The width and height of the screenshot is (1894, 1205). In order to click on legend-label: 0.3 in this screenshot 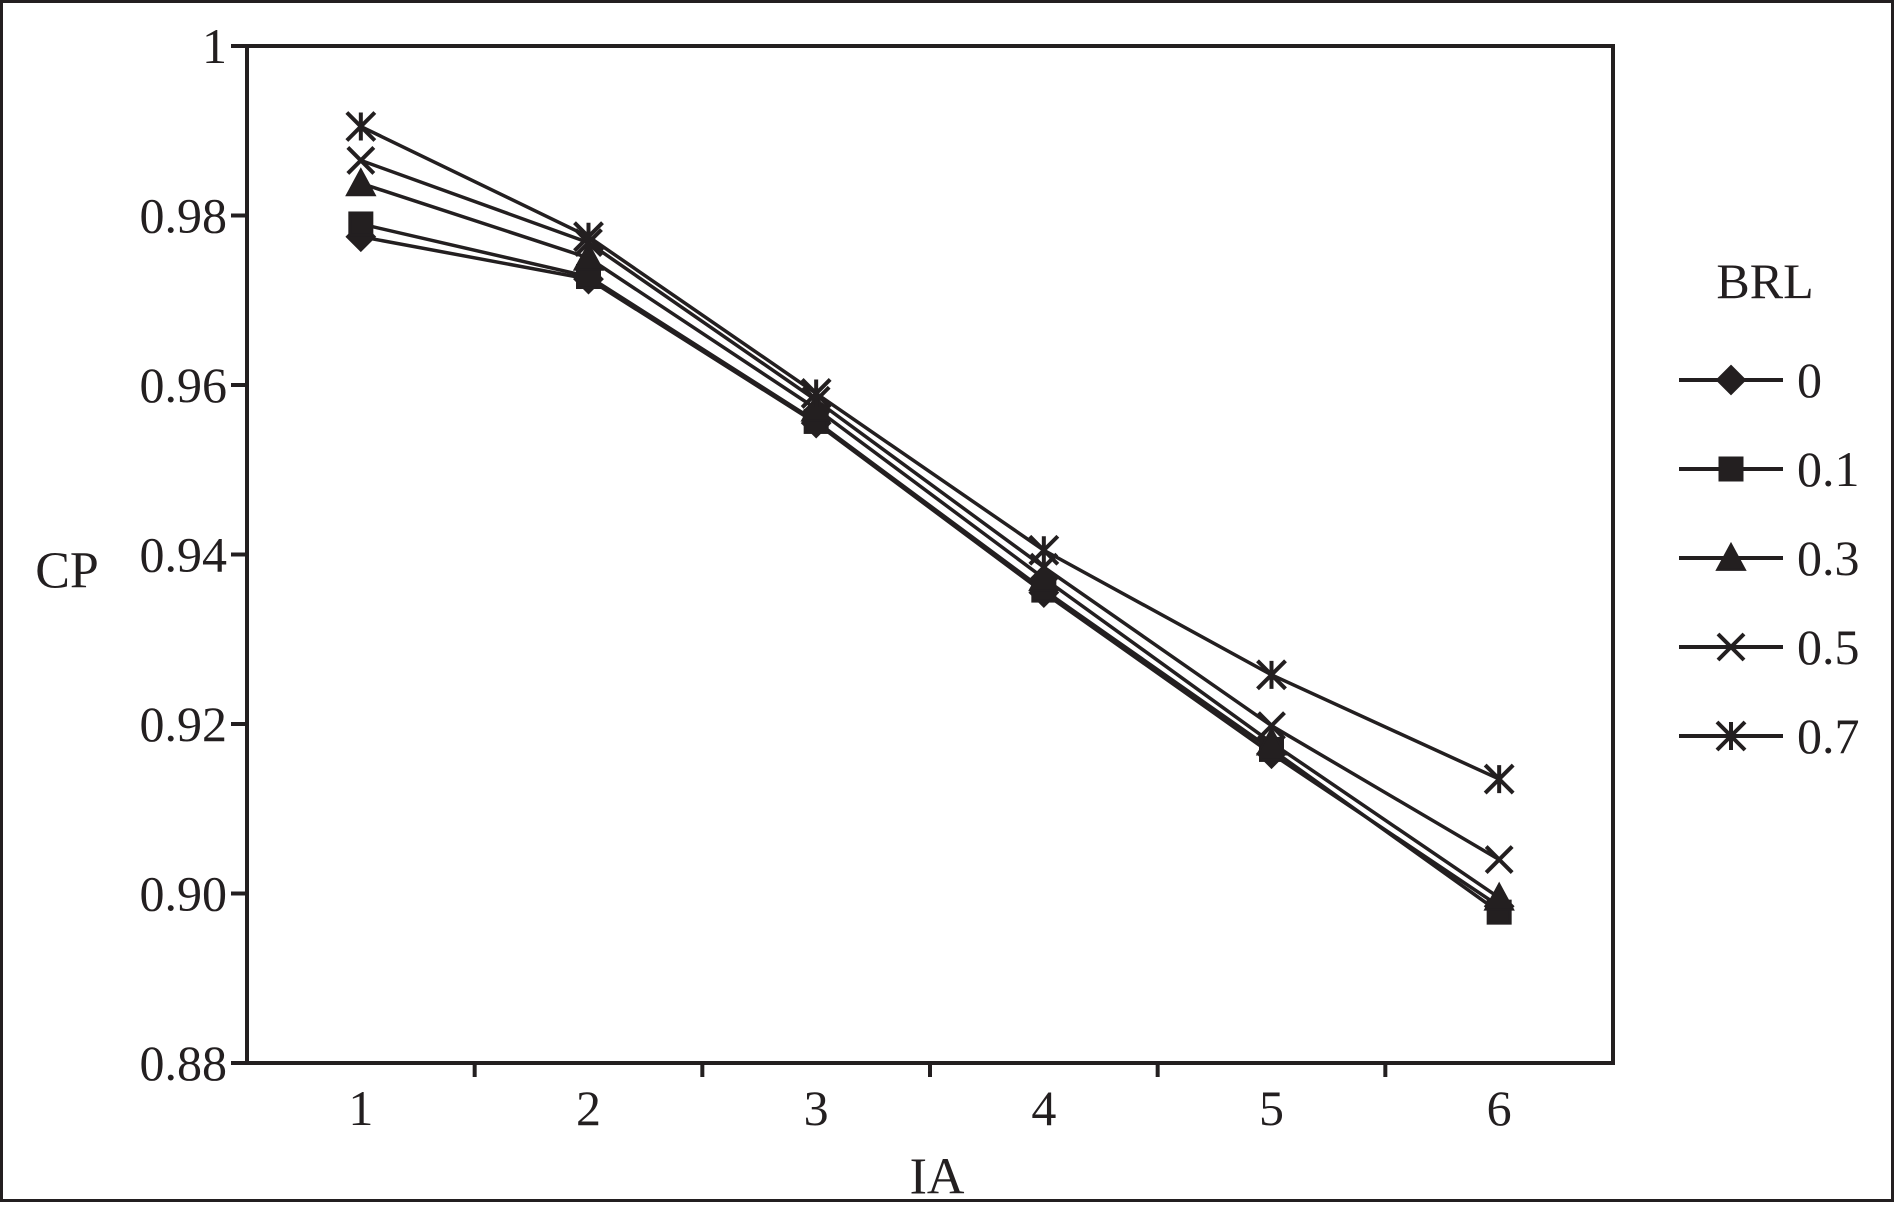, I will do `click(1828, 558)`.